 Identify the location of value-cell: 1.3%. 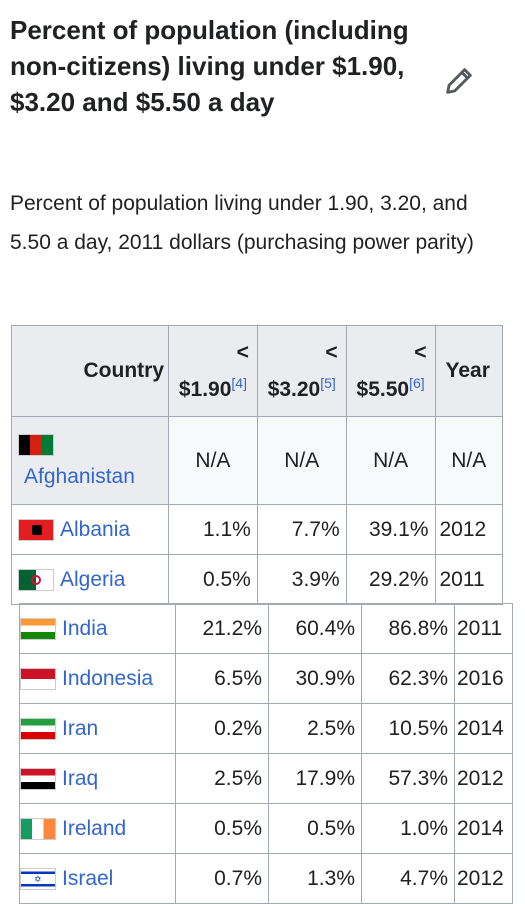
(315, 878).